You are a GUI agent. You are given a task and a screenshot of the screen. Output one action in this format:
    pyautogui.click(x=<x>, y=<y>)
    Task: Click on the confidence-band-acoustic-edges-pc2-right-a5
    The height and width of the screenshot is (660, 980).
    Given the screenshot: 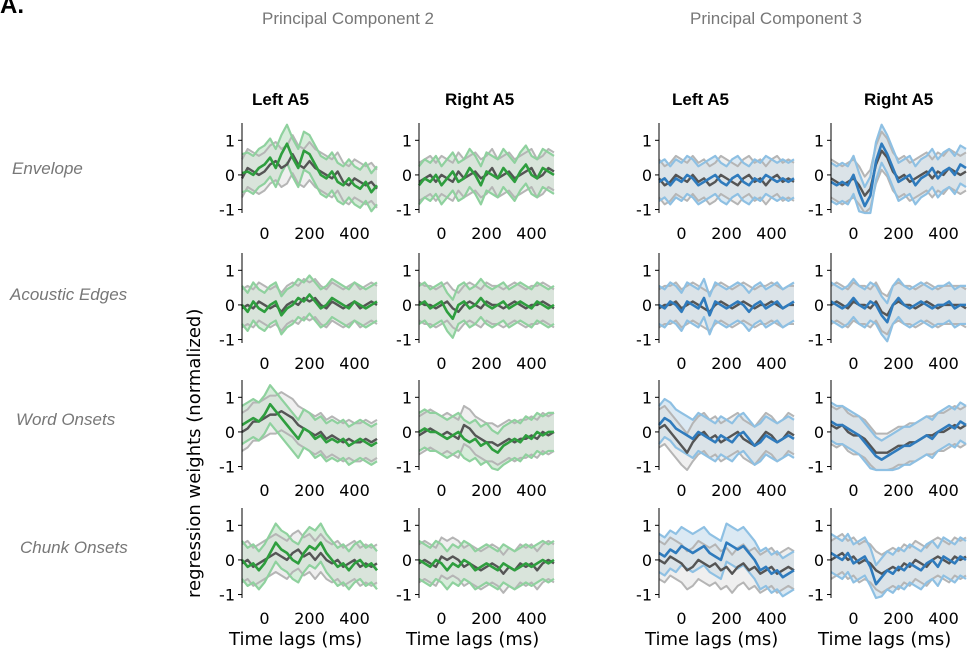 What is the action you would take?
    pyautogui.click(x=486, y=308)
    